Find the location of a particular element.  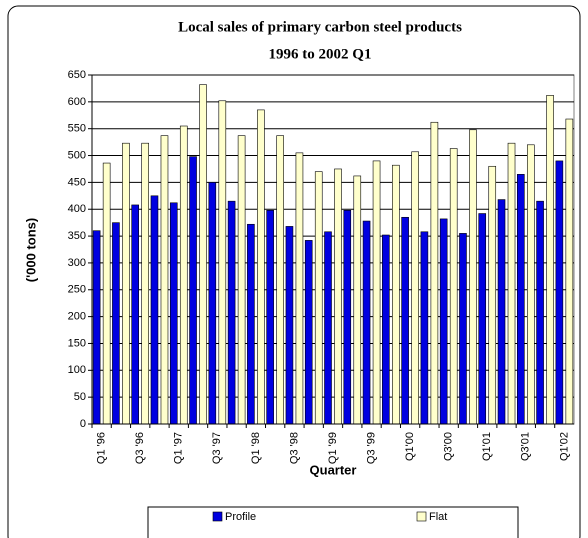

x-tick-label: Q3 '96 is located at coordinates (140, 448).